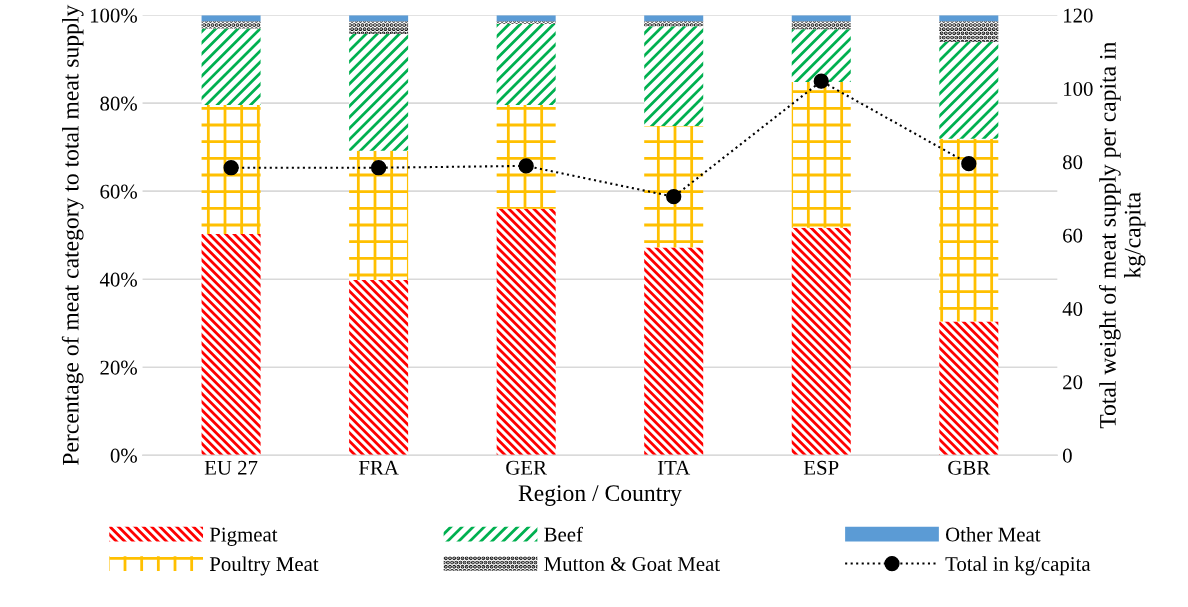 This screenshot has height=607, width=1188. What do you see at coordinates (72, 234) in the screenshot?
I see `y-axis-title: Percentage of meat category to total meat supply` at bounding box center [72, 234].